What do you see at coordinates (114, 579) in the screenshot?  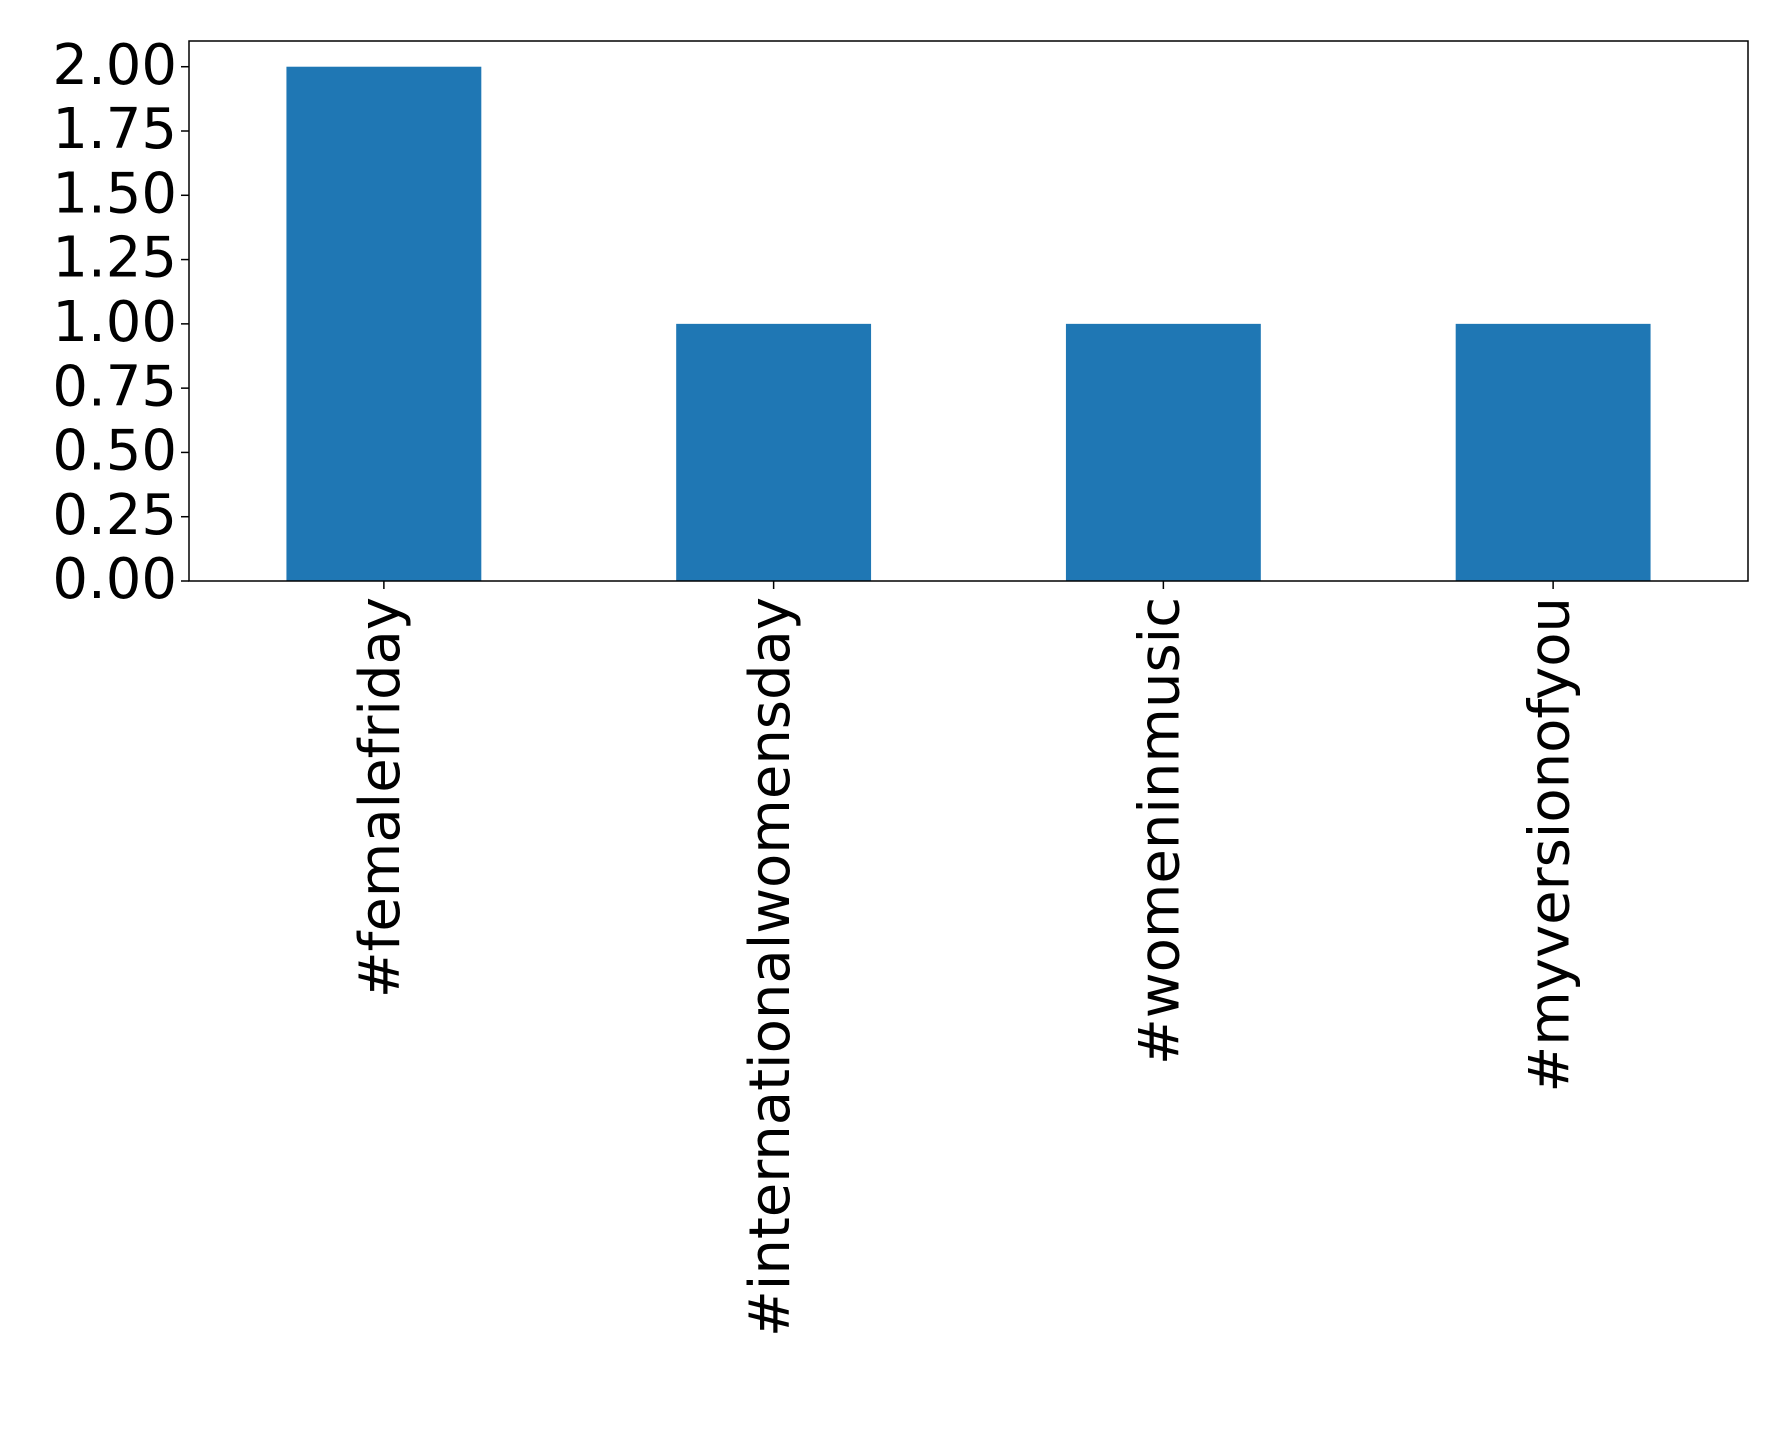 I see `y-tick-label: 0.00` at bounding box center [114, 579].